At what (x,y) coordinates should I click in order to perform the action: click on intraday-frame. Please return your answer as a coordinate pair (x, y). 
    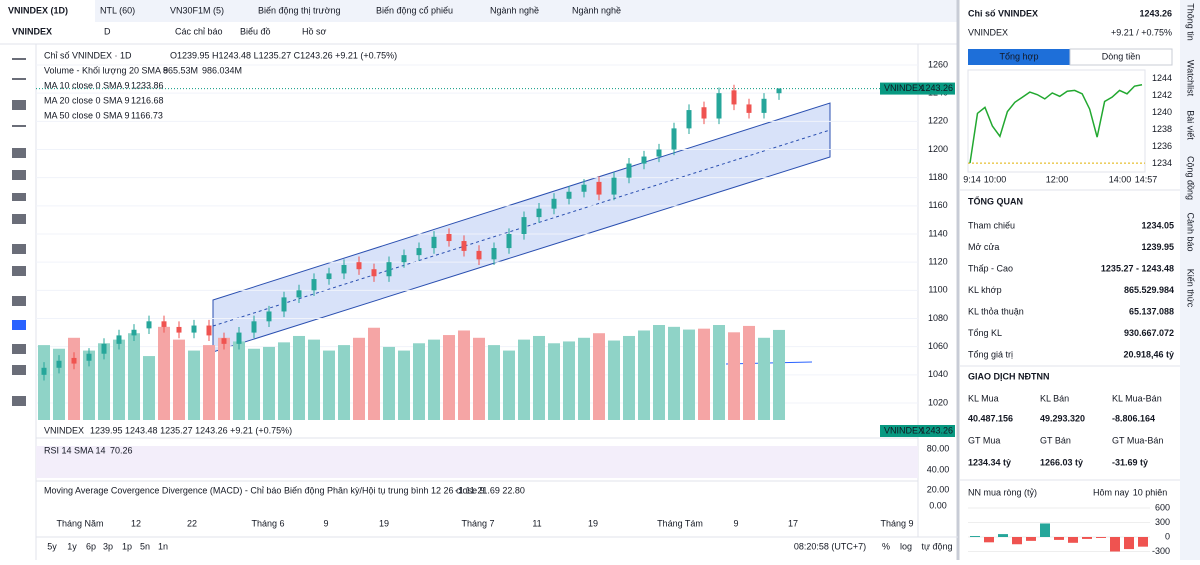
    Looking at the image, I should click on (1056, 121).